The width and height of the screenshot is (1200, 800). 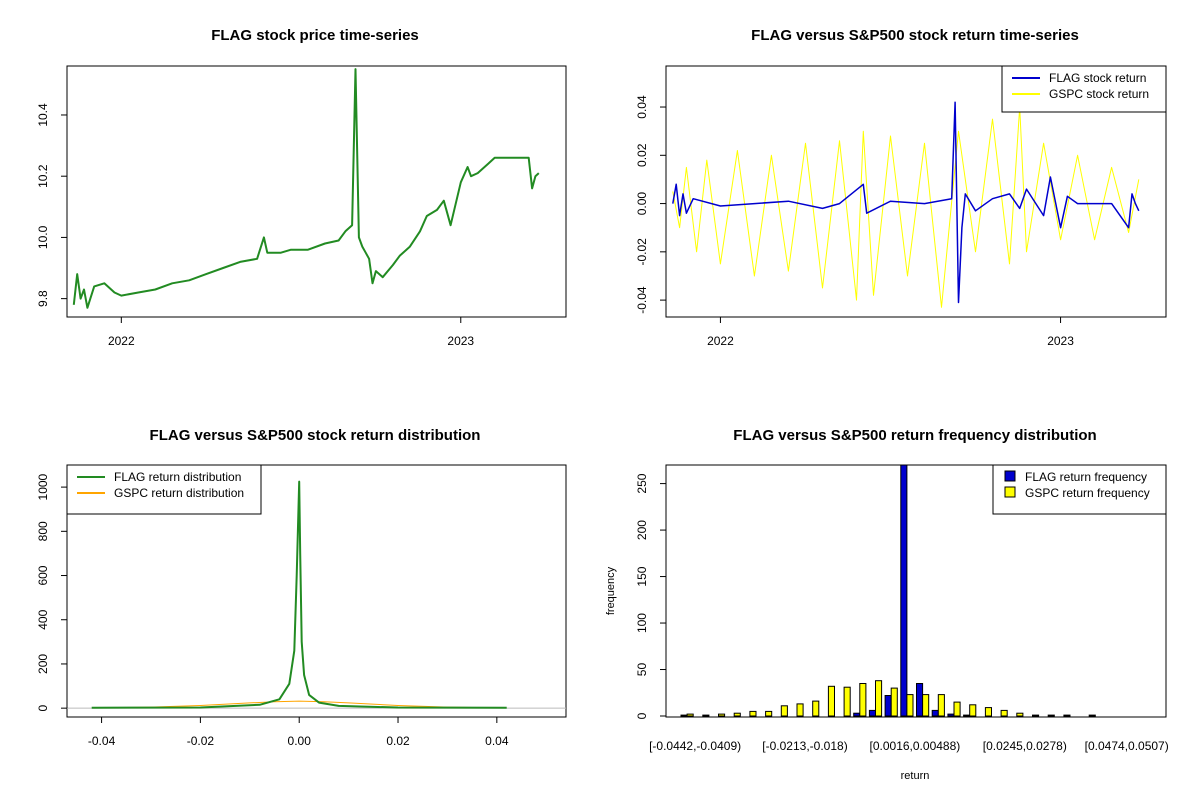 What do you see at coordinates (201, 741) in the screenshot?
I see `x-tick-label: -0.02` at bounding box center [201, 741].